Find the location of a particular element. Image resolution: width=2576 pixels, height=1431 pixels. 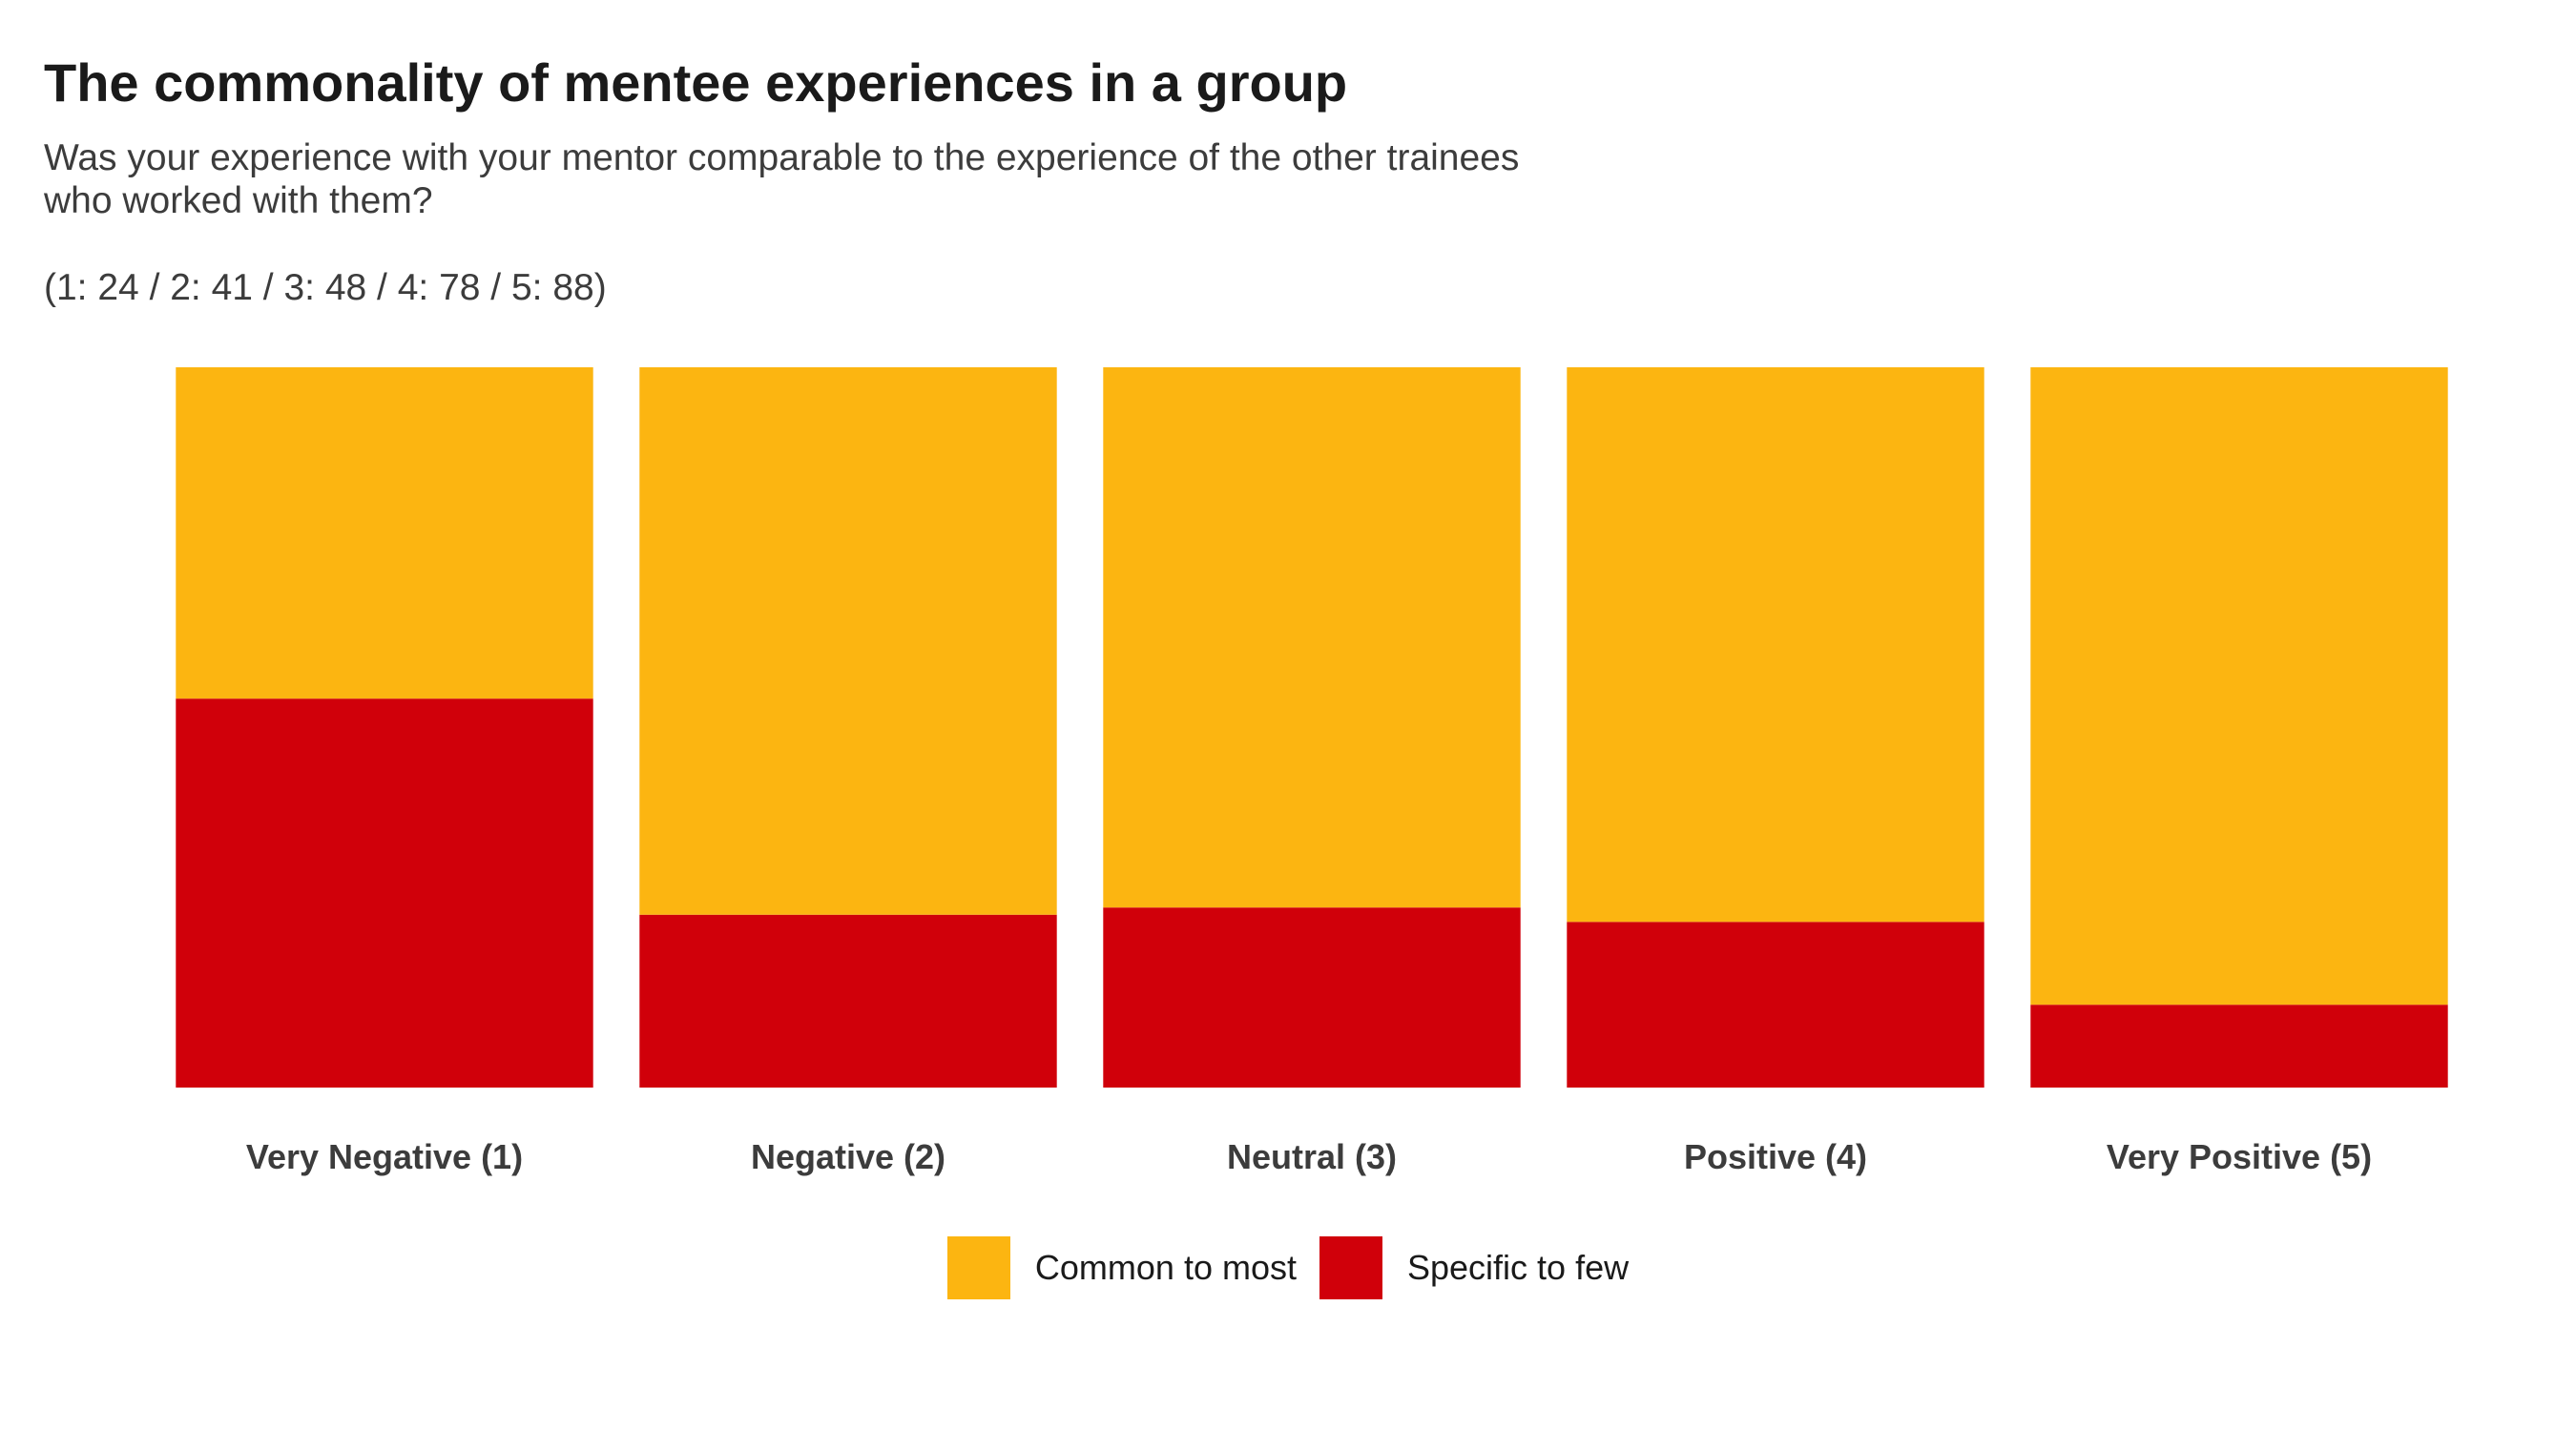

x-tick-label-5: Very Positive (5) is located at coordinates (2239, 1156).